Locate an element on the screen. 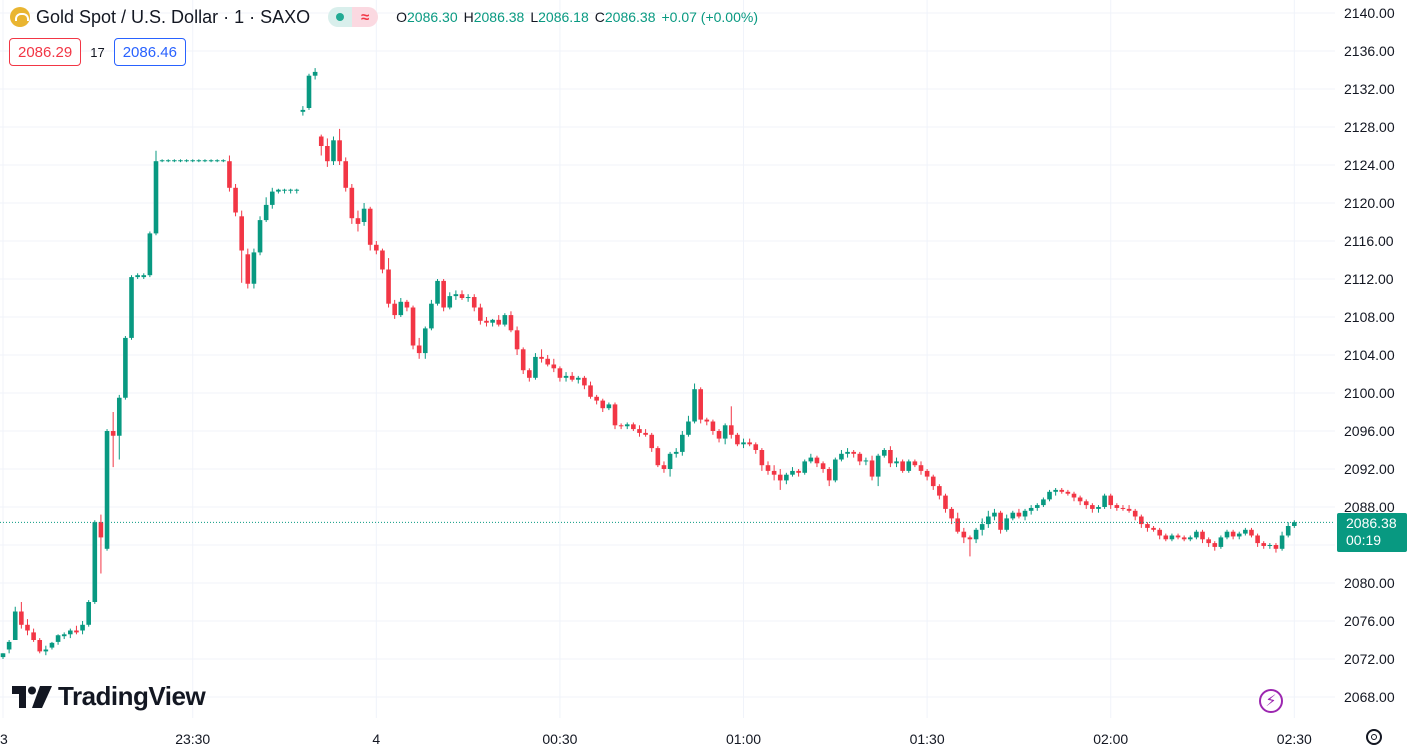 The image size is (1407, 755). time-tick-label: 02:00 is located at coordinates (1110, 739).